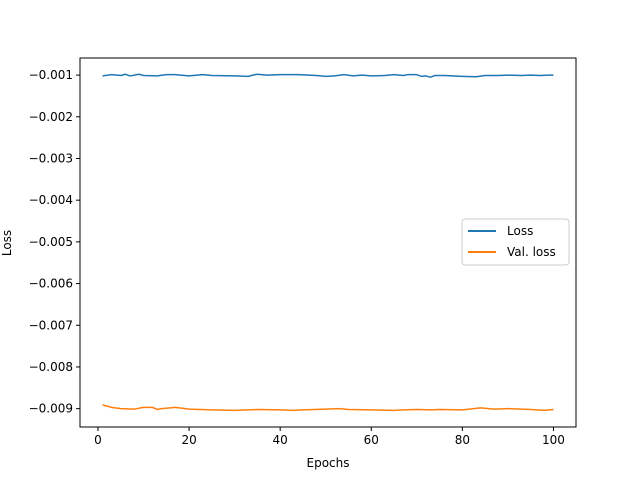 This screenshot has height=480, width=640. What do you see at coordinates (553, 440) in the screenshot?
I see `x-tick-label: 100` at bounding box center [553, 440].